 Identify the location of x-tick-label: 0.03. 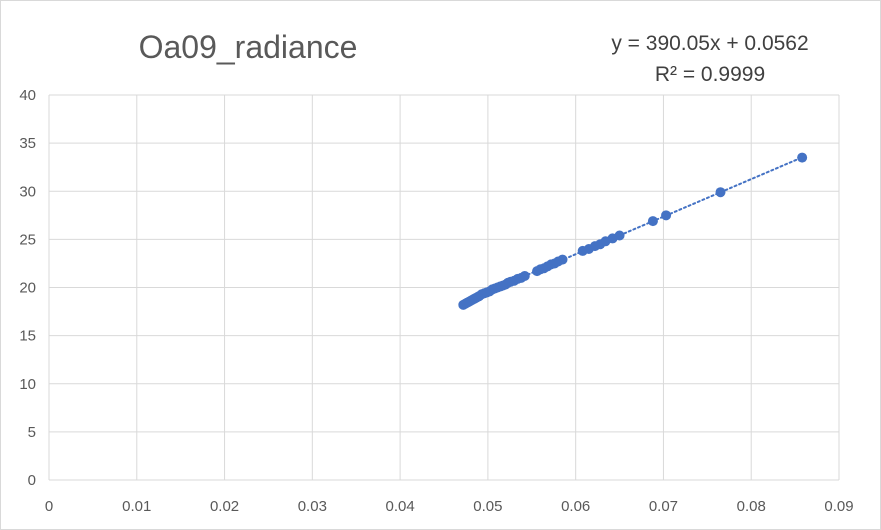
(312, 506).